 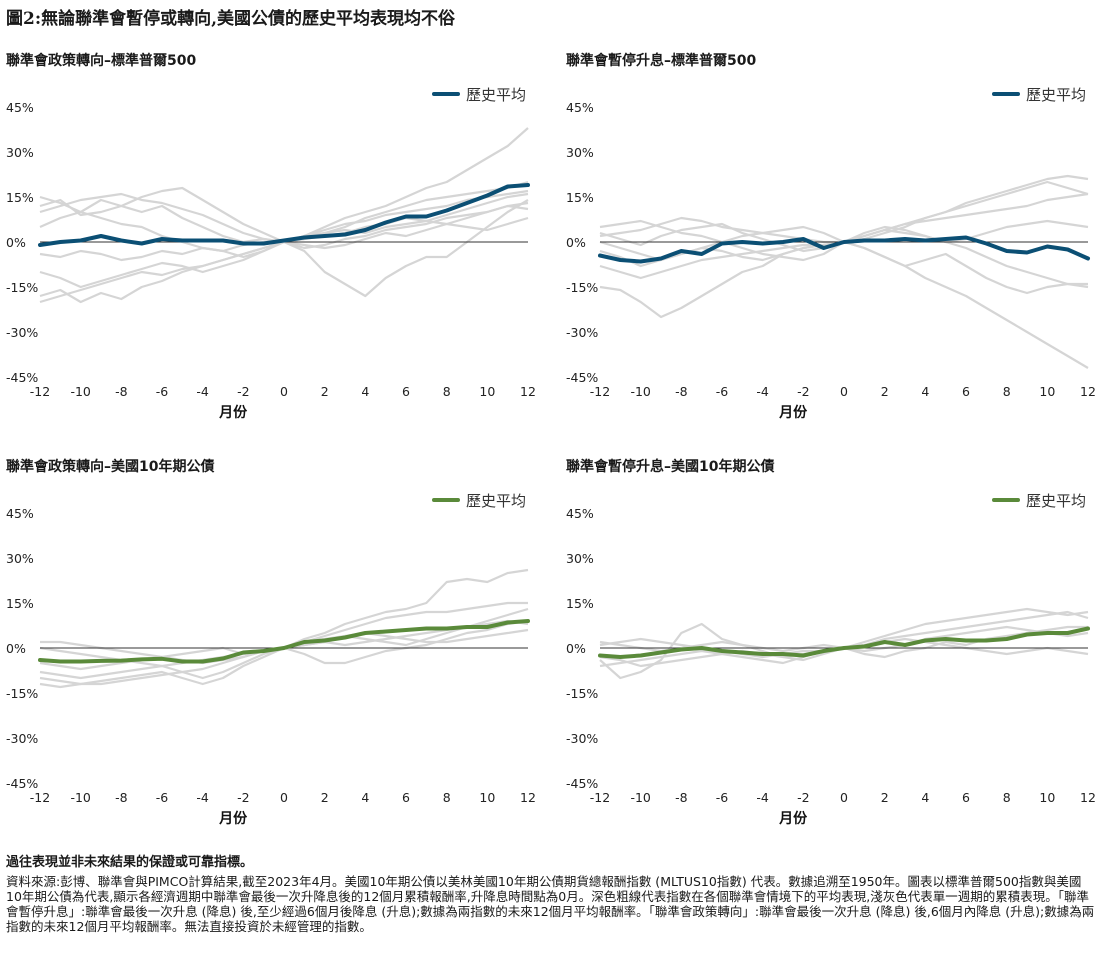 I want to click on disclaimer: 過往表現並非未來結果的保證或可靠指標。, so click(x=130, y=862).